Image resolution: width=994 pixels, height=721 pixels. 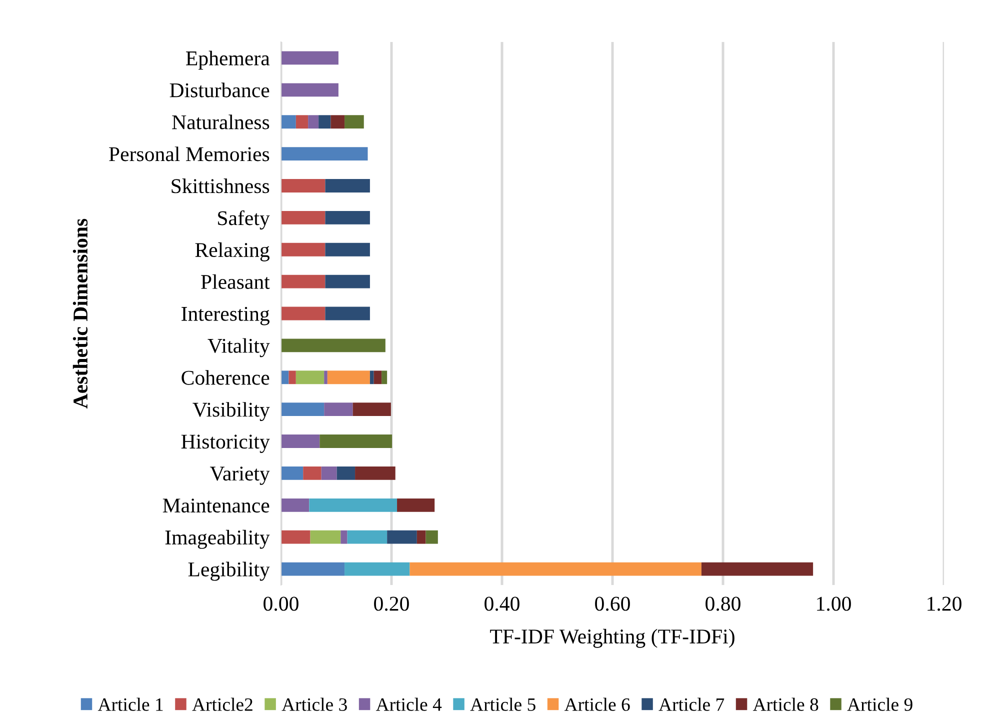 I want to click on x-tick-label: 0.00, so click(x=281, y=603).